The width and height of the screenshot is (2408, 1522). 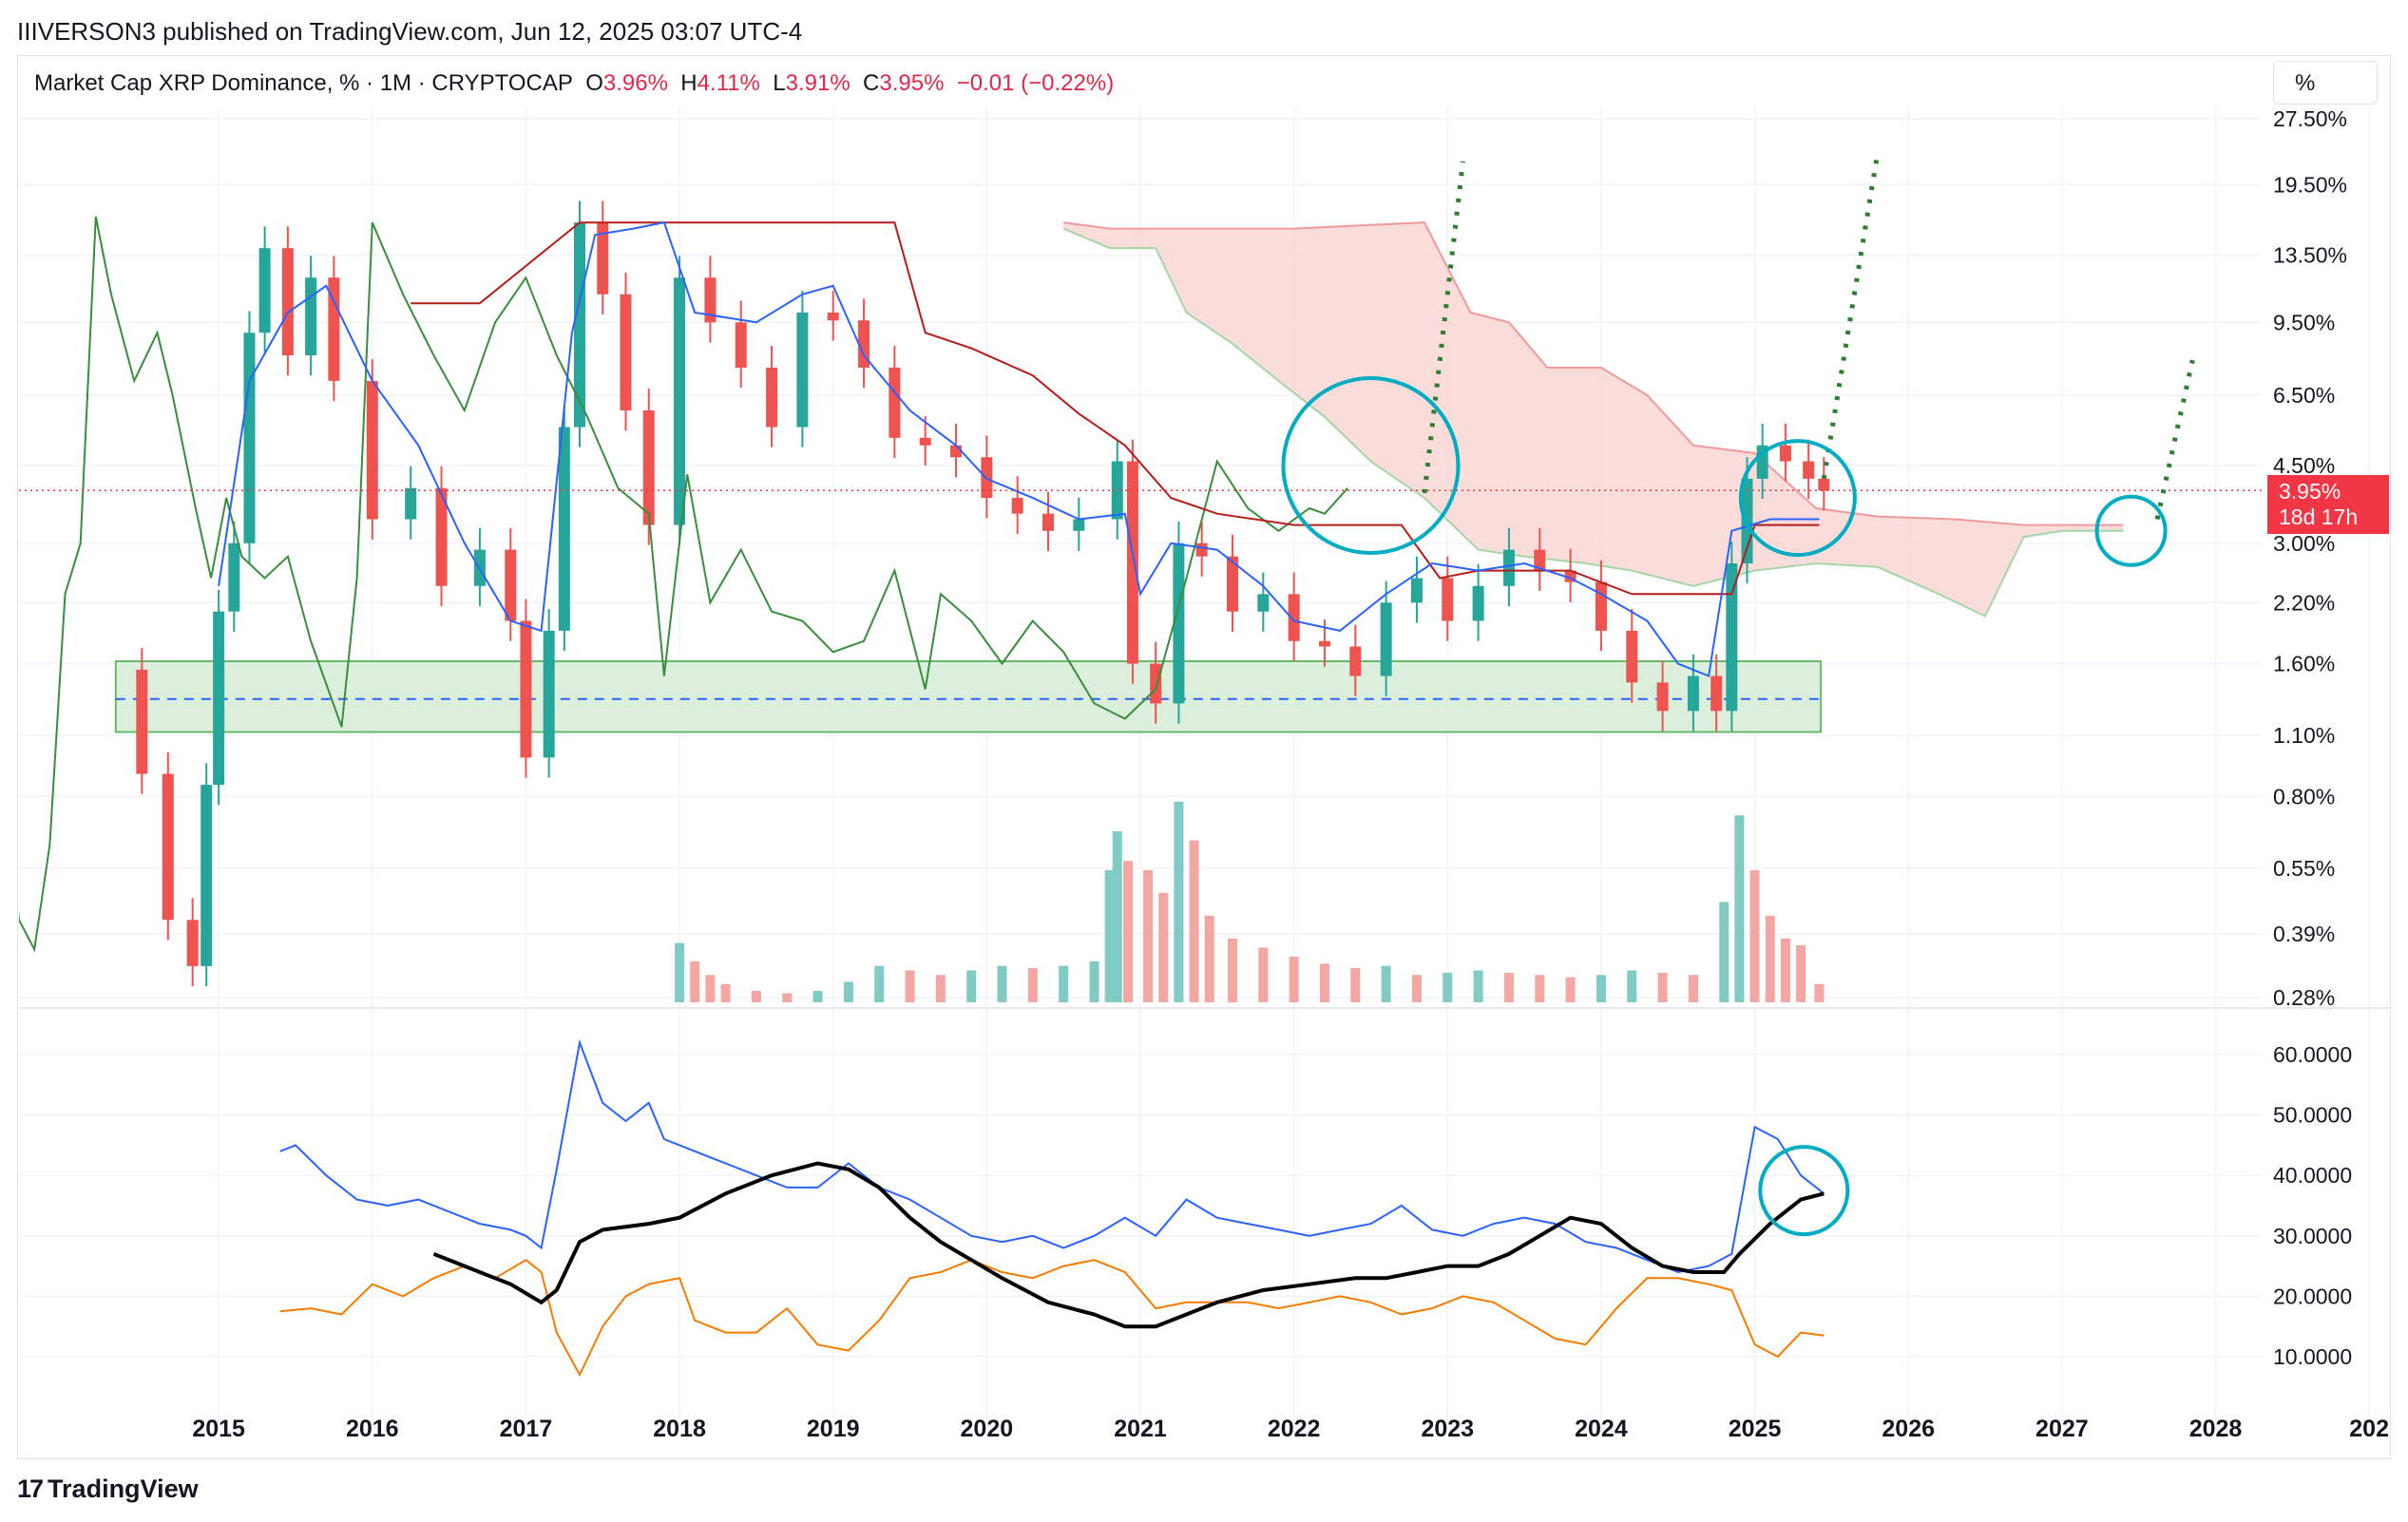 What do you see at coordinates (30, 1488) in the screenshot?
I see `tradingview-logo-icon: 17` at bounding box center [30, 1488].